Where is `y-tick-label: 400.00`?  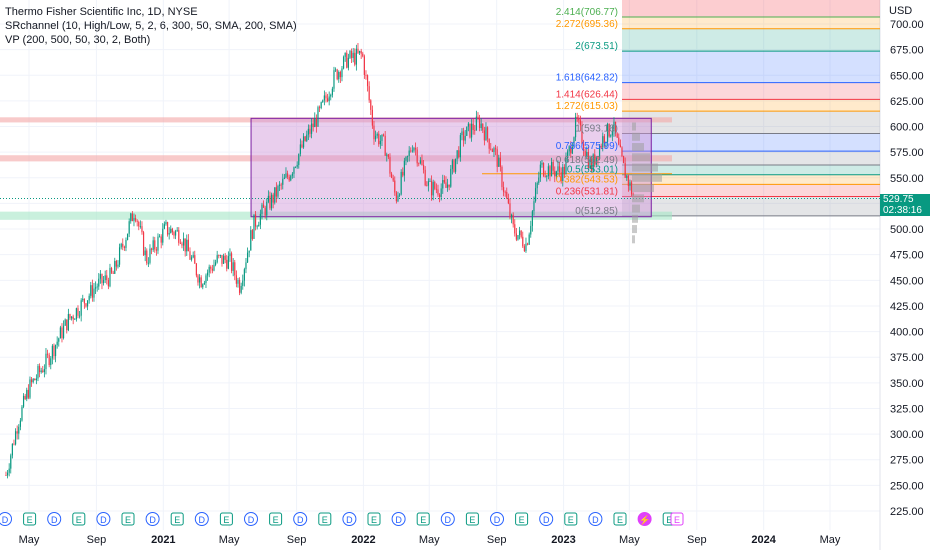
y-tick-label: 400.00 is located at coordinates (907, 333).